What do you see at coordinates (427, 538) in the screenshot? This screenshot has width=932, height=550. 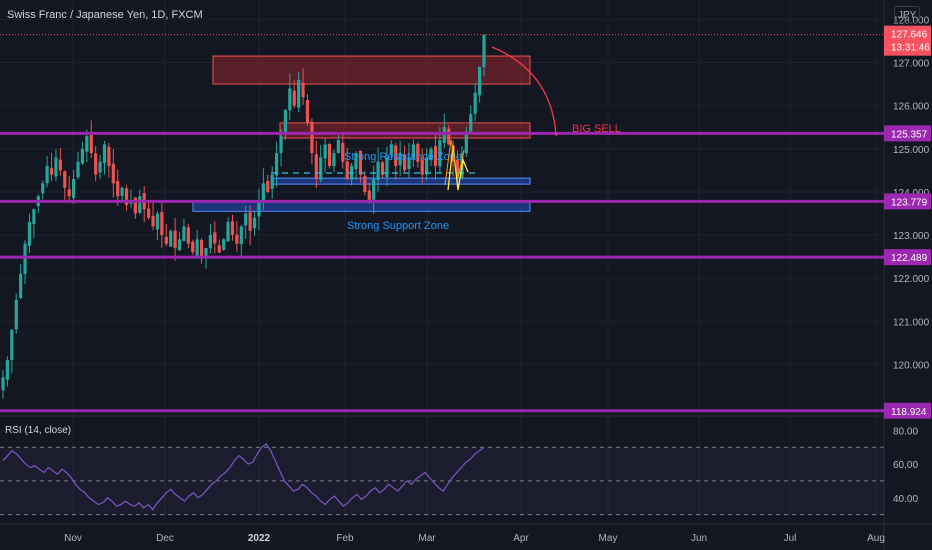 I see `time-tick: Mar` at bounding box center [427, 538].